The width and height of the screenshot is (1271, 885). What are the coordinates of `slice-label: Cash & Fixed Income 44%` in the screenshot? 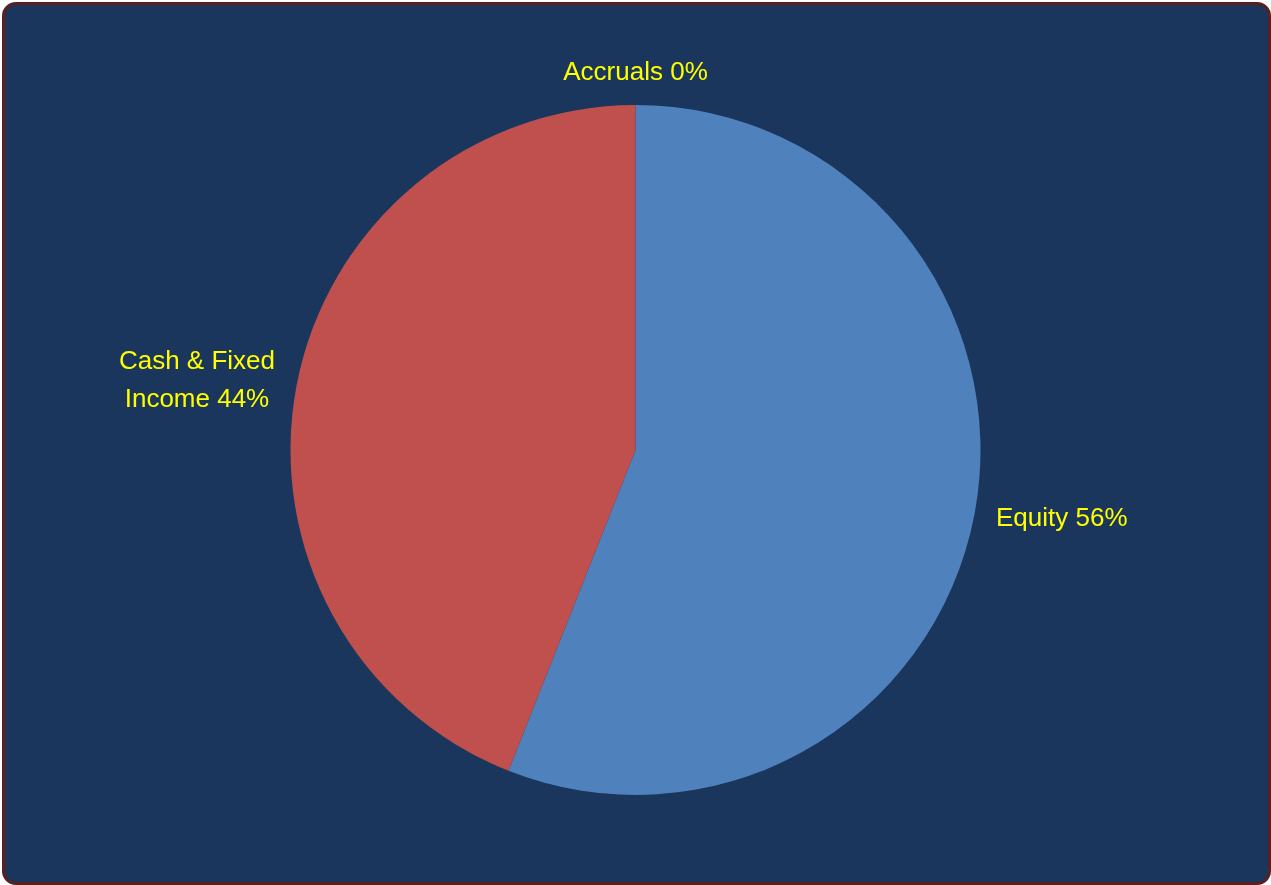 It's located at (197, 379).